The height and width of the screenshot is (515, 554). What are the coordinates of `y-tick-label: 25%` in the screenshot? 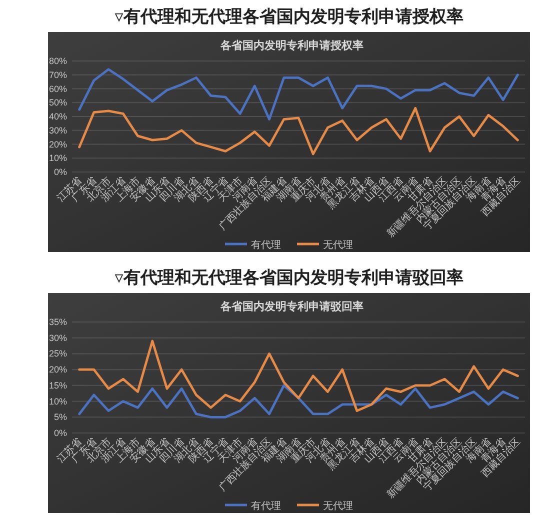 It's located at (57, 353).